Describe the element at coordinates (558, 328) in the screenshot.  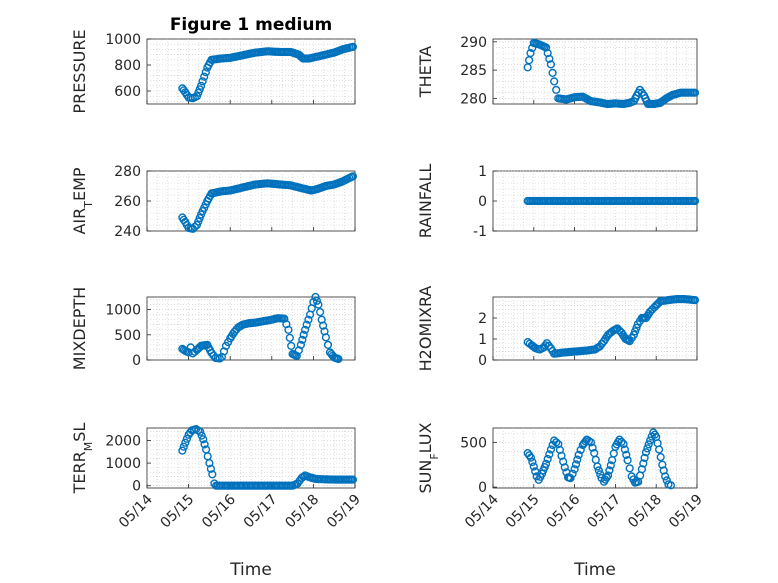
I see `subplot-5: 0 1 2 H2OMIXRA` at that location.